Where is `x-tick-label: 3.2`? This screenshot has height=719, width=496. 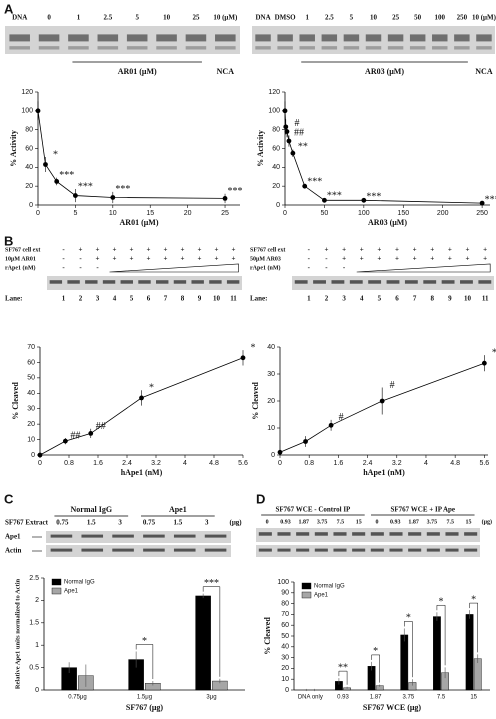
x-tick-label: 3.2 is located at coordinates (397, 463).